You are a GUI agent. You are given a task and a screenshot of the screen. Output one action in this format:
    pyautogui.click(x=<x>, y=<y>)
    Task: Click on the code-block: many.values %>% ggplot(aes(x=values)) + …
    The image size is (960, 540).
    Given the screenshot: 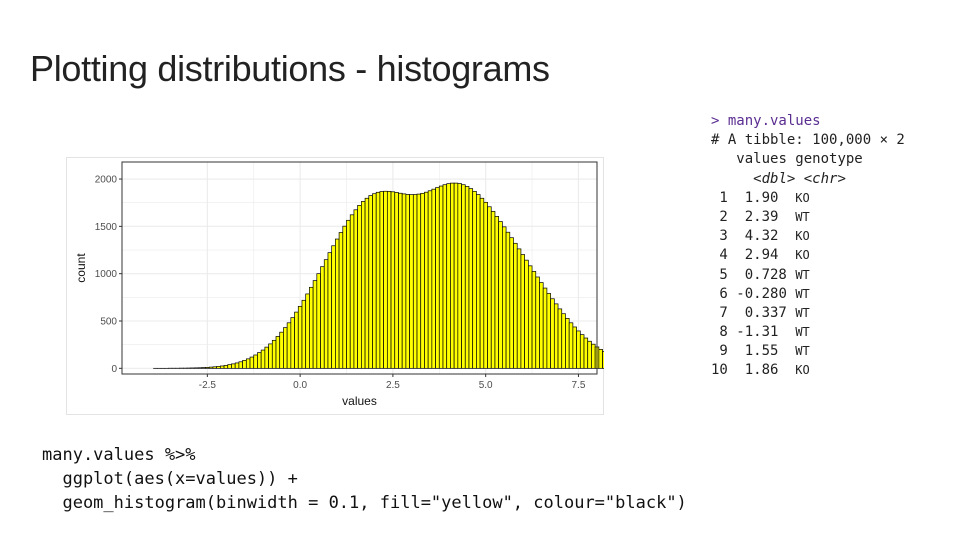 What is the action you would take?
    pyautogui.click(x=364, y=479)
    